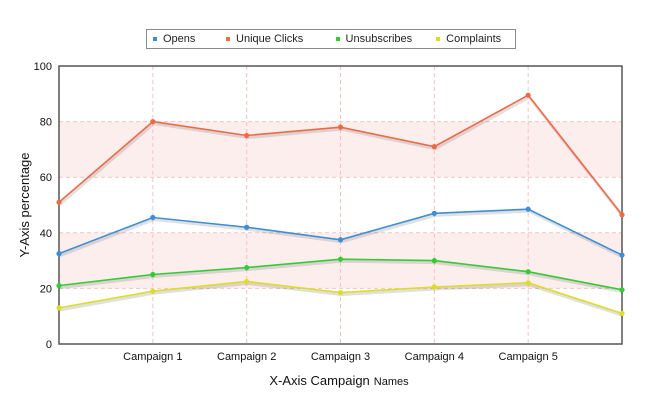  I want to click on x-tick-label: Campaign 3, so click(340, 357).